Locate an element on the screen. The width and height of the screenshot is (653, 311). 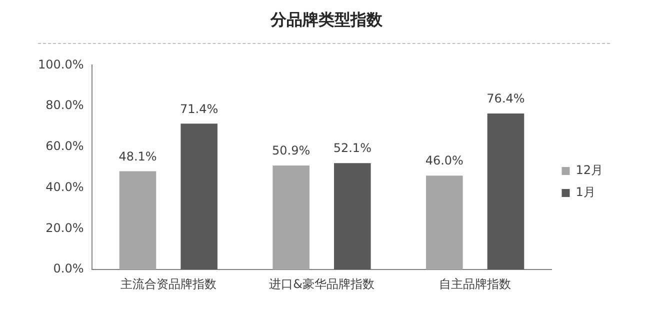
y-tick-label: 100.0% is located at coordinates (61, 64).